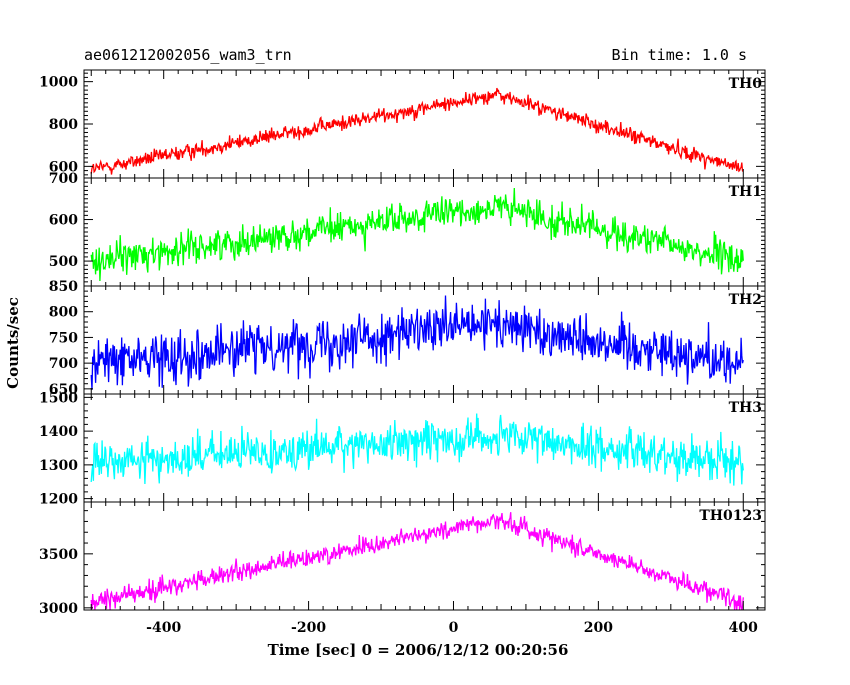 Image resolution: width=850 pixels, height=685 pixels. I want to click on x-tick-label: -400, so click(163, 628).